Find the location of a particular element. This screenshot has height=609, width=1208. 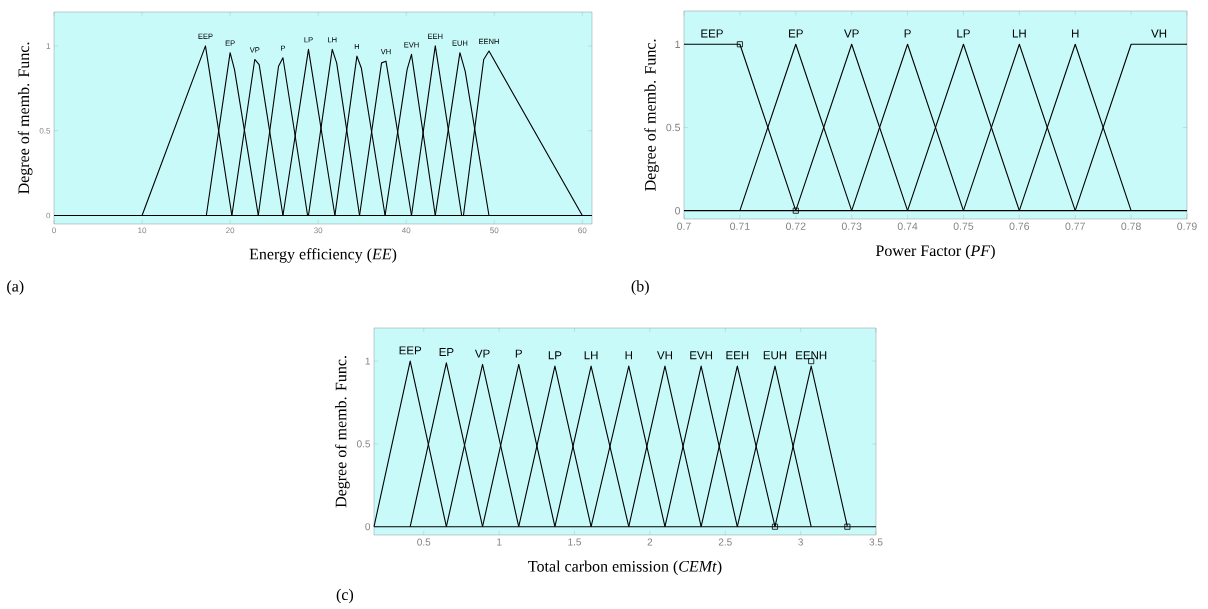

x-tick-label: 0.75 is located at coordinates (963, 226).